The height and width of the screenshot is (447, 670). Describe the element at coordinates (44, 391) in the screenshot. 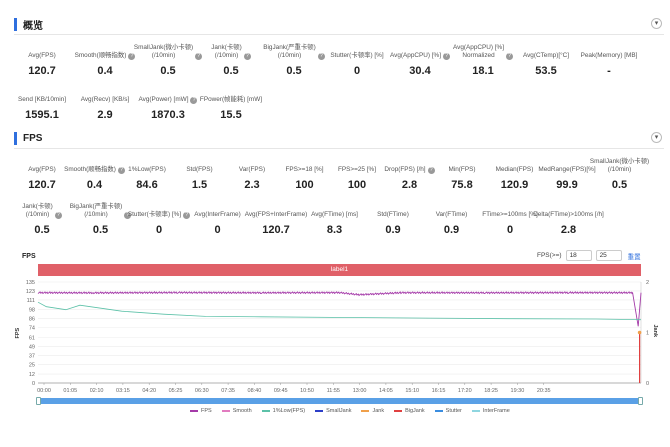

I see `x-tick-label: 00:00` at that location.